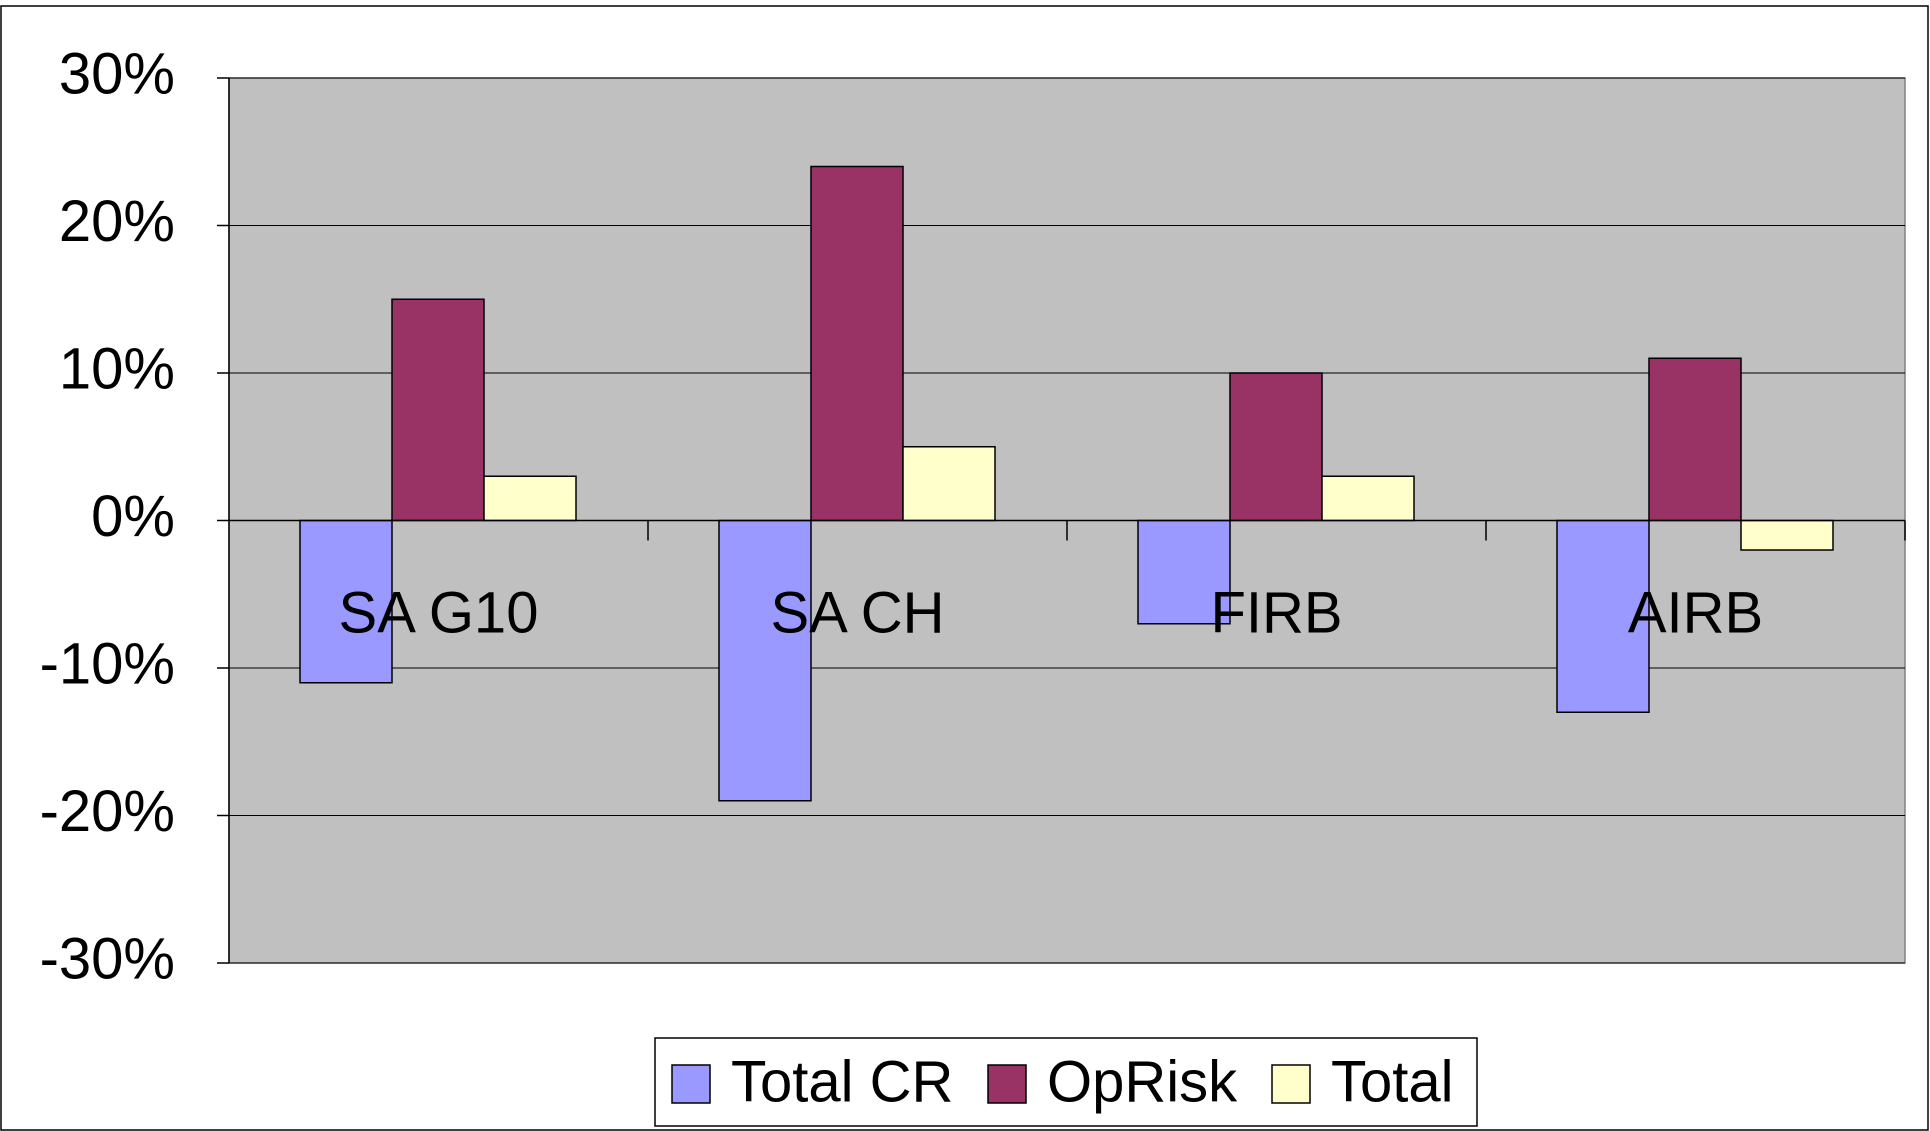  What do you see at coordinates (117, 221) in the screenshot?
I see `y-tick-label: 20%` at bounding box center [117, 221].